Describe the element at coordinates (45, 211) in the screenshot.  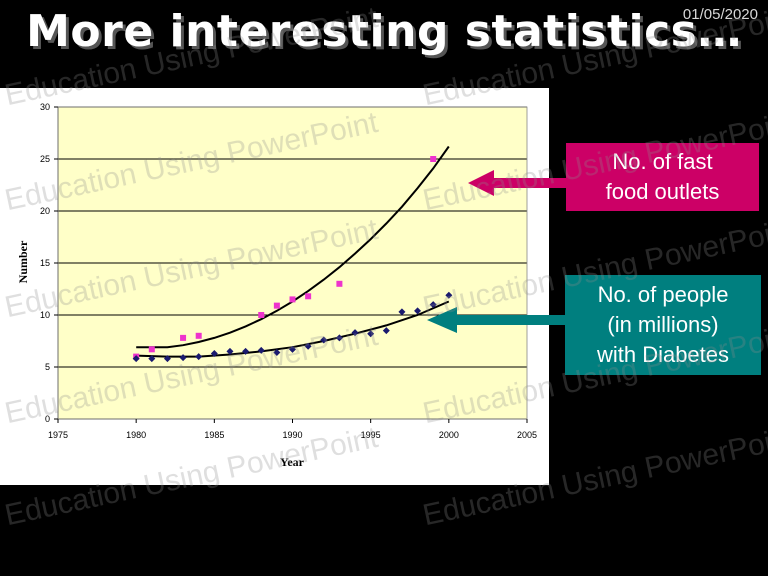
I see `y-tick-label: 20` at that location.